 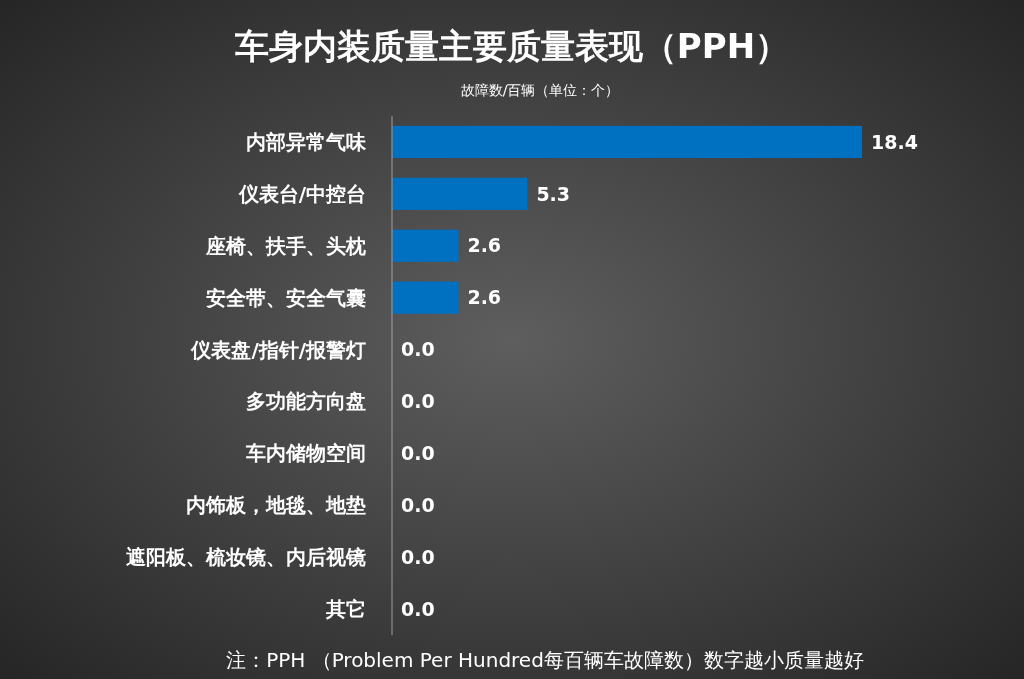 What do you see at coordinates (553, 193) in the screenshot?
I see `data-label: 5.3` at bounding box center [553, 193].